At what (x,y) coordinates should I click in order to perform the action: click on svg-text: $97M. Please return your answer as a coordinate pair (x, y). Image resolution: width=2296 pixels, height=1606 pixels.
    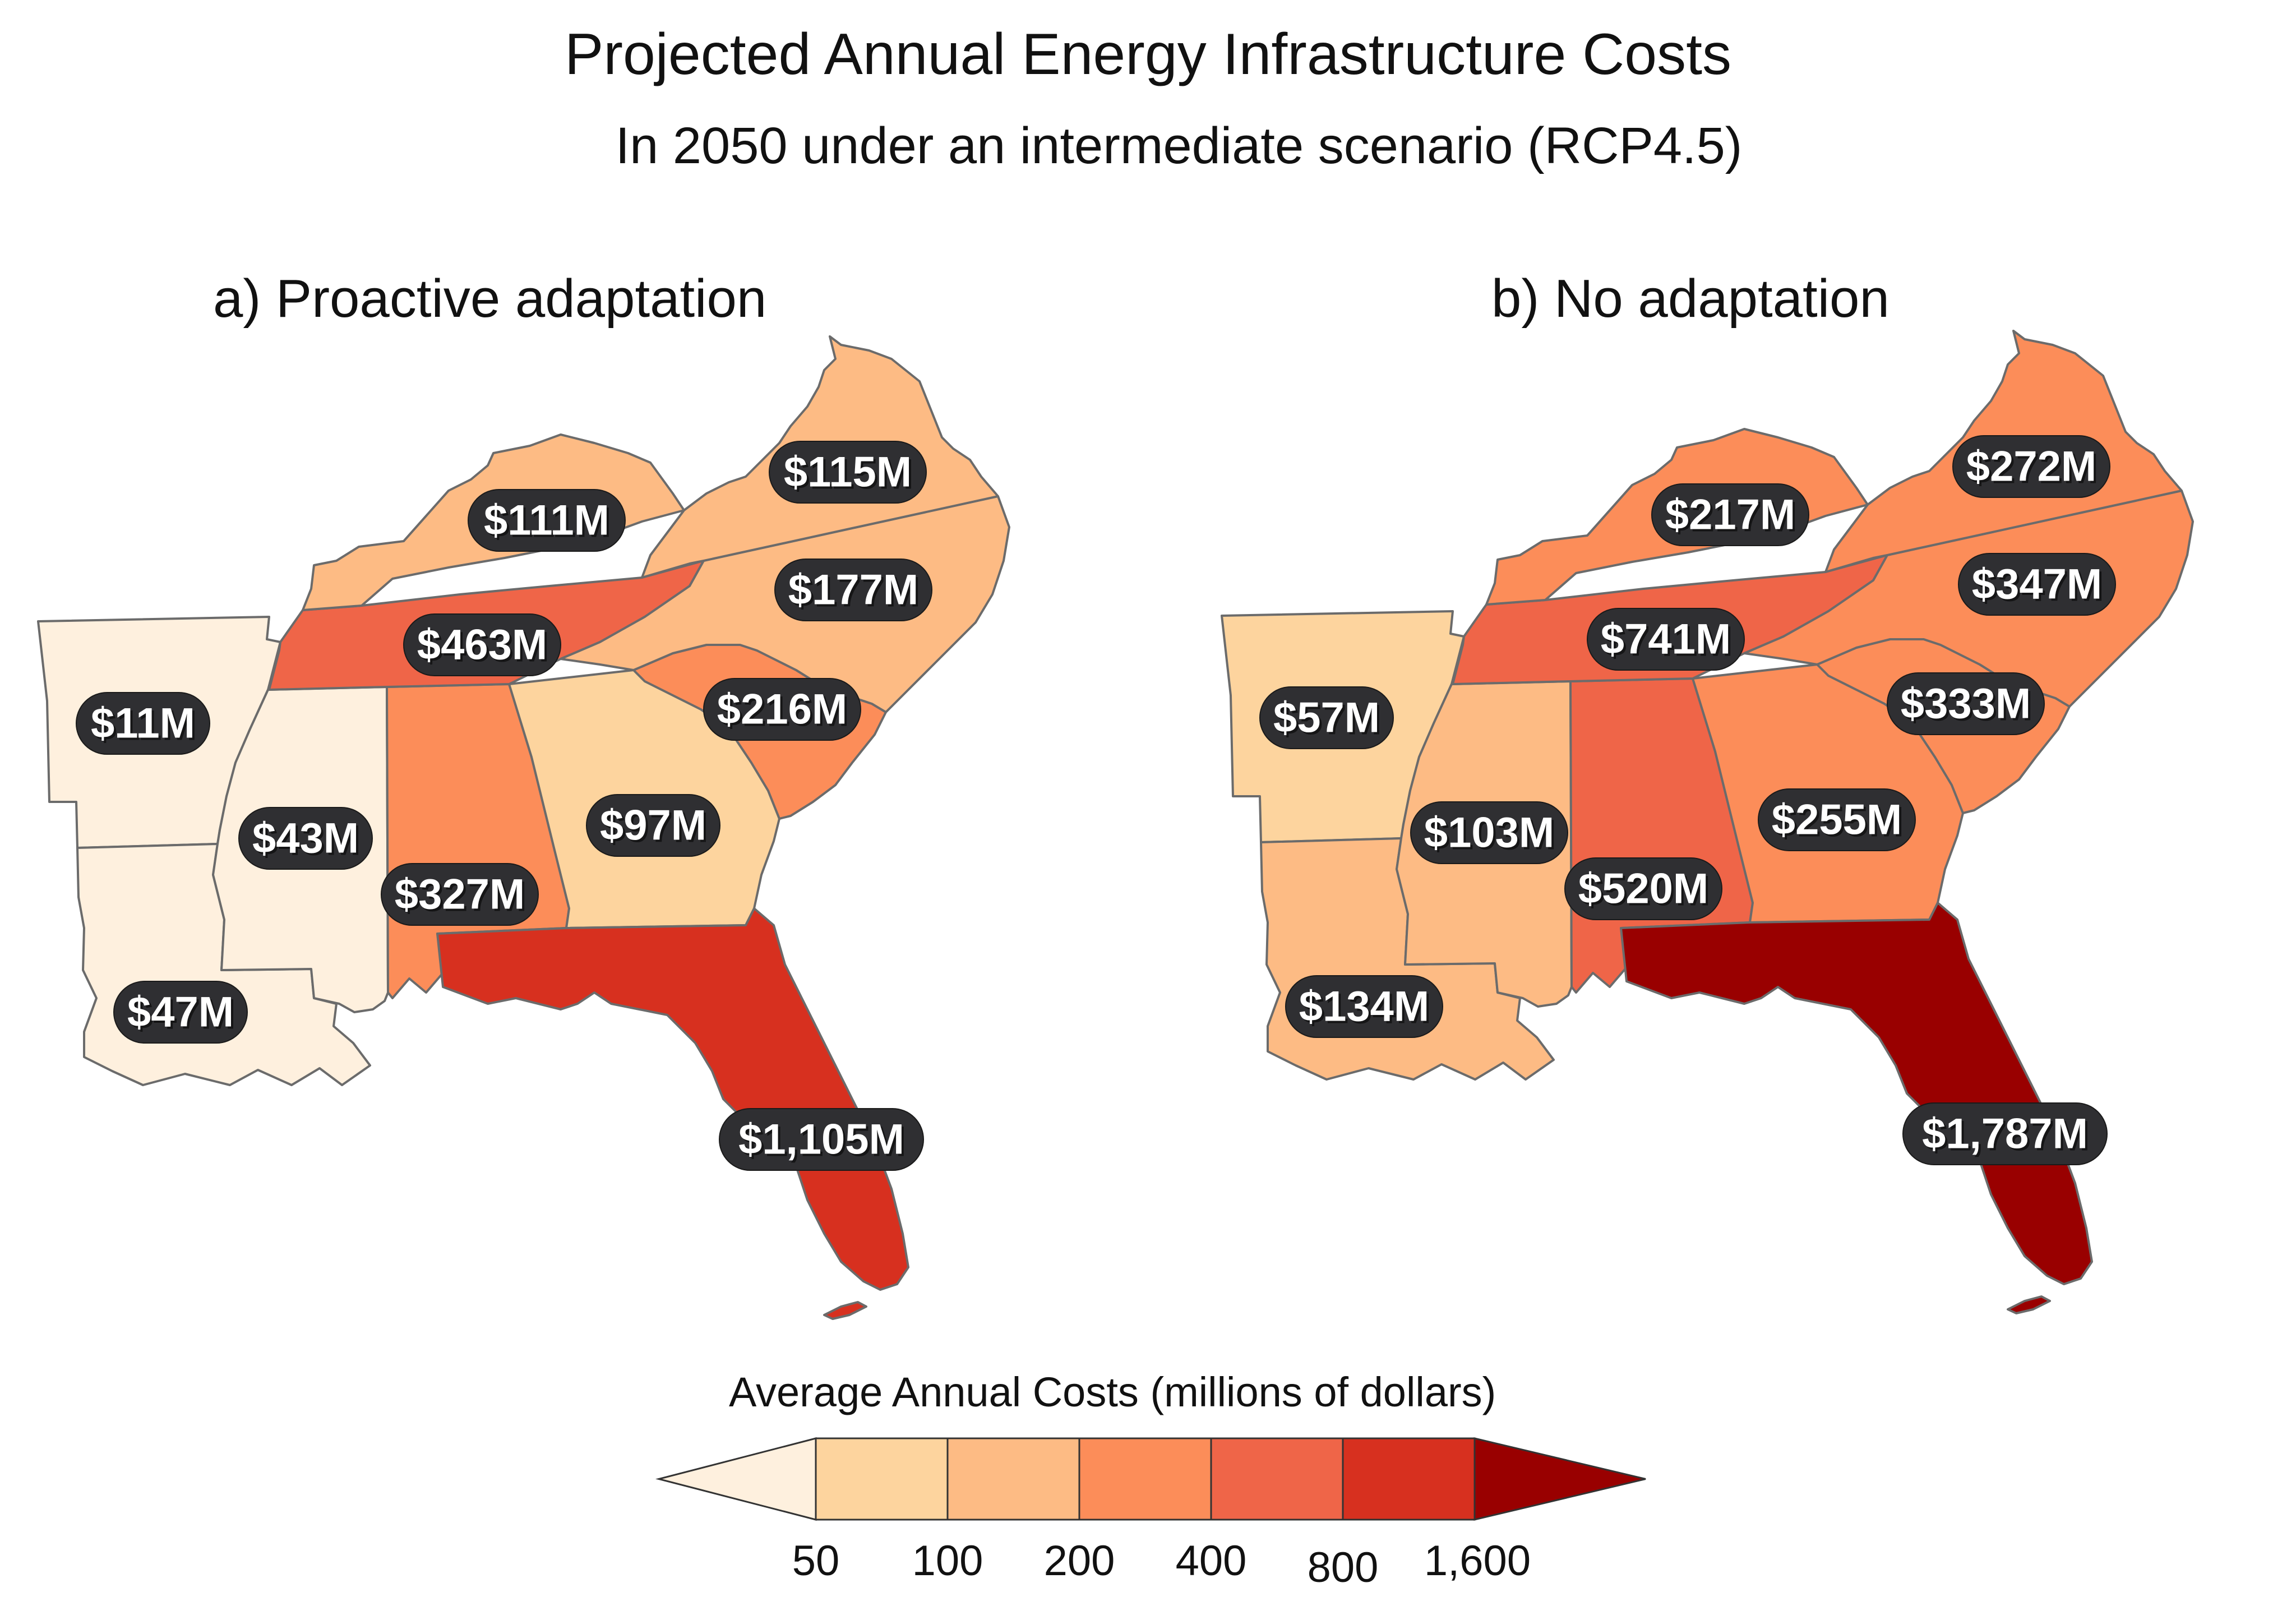
    Looking at the image, I should click on (655, 828).